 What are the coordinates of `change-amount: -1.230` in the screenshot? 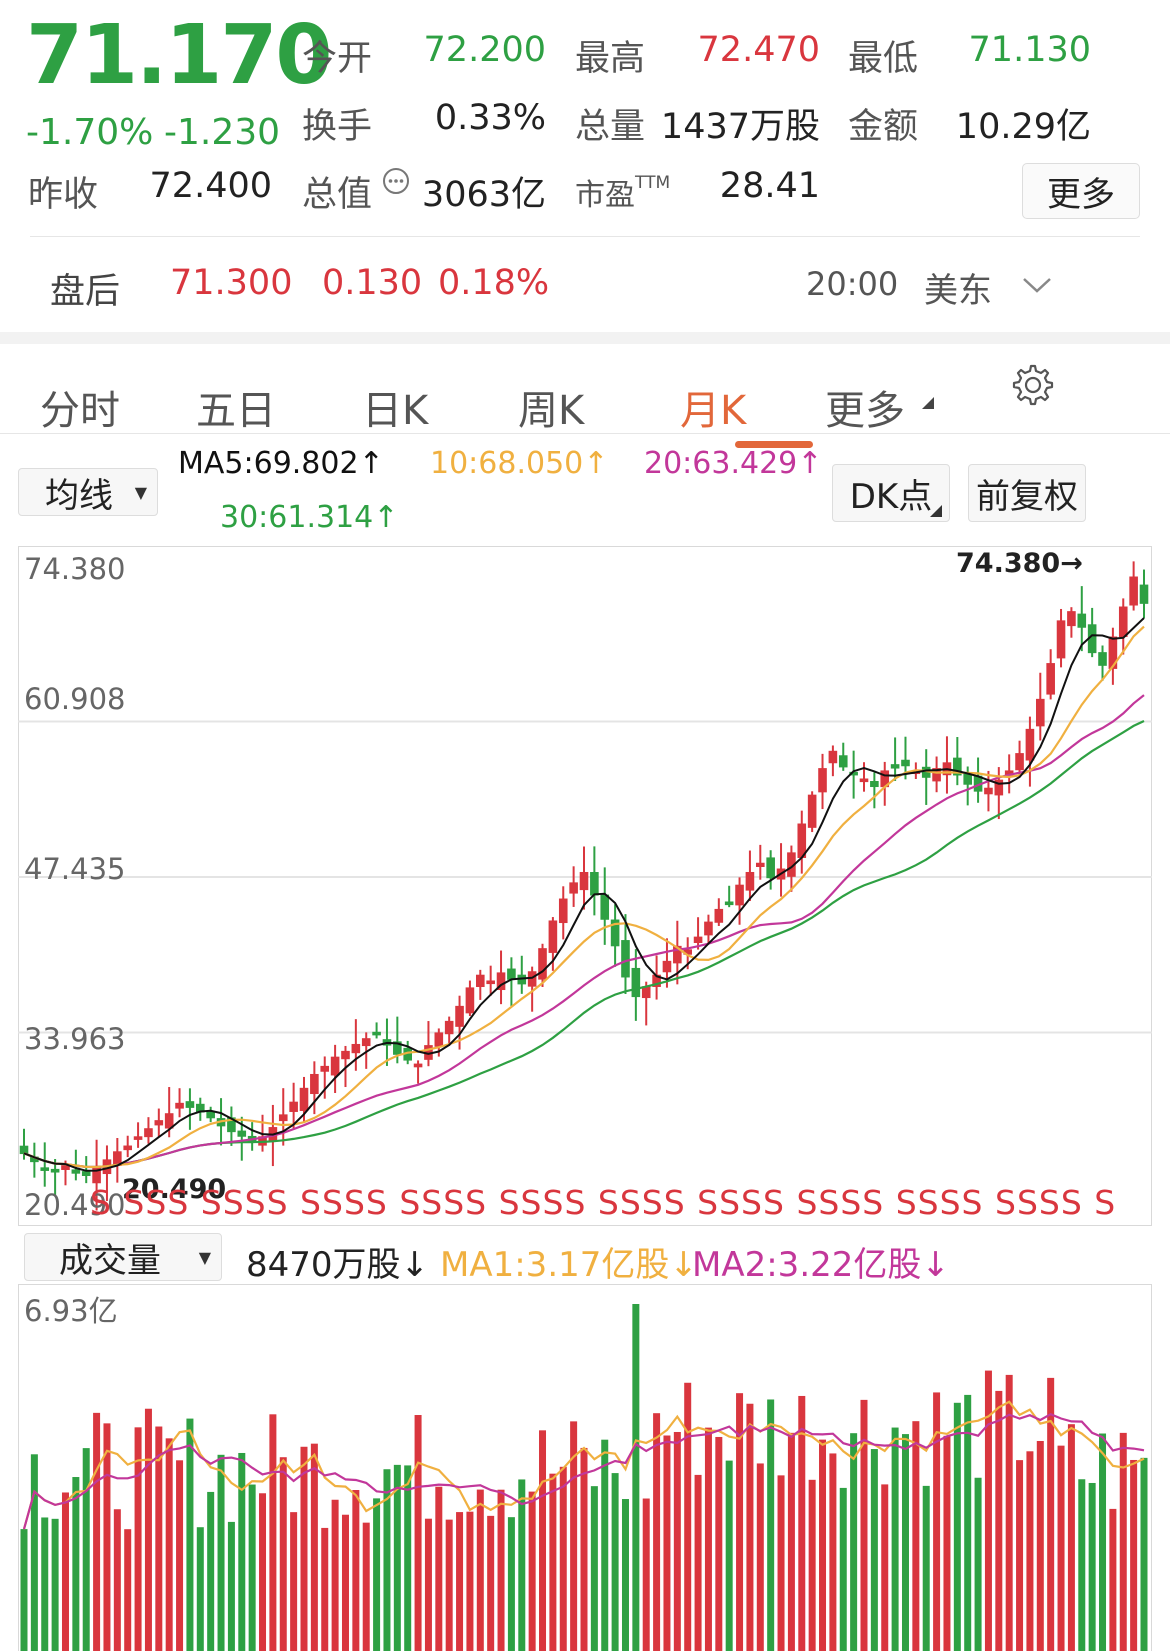 It's located at (222, 132).